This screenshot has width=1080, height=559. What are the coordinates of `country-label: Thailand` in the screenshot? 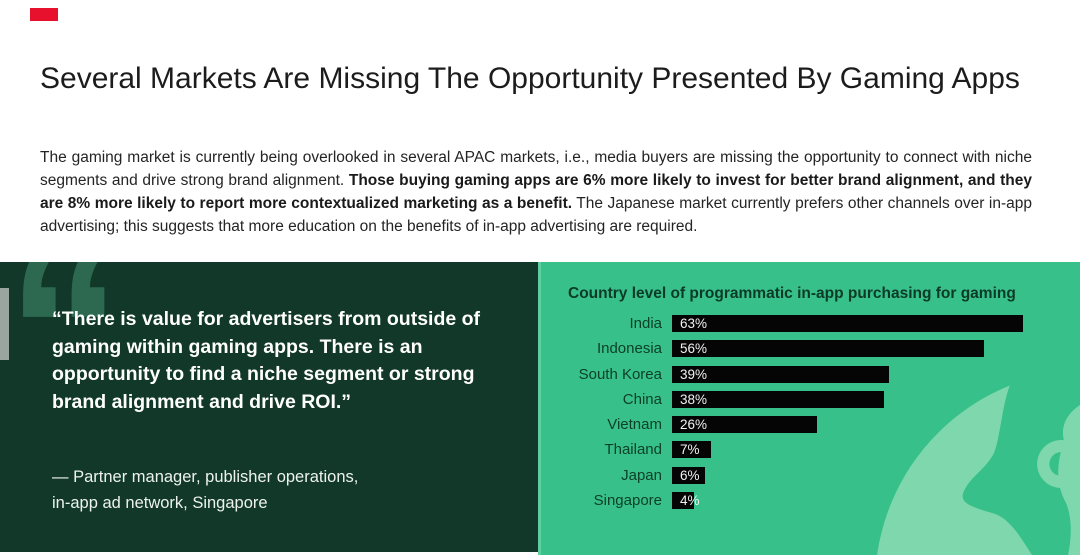 It's located at (633, 450).